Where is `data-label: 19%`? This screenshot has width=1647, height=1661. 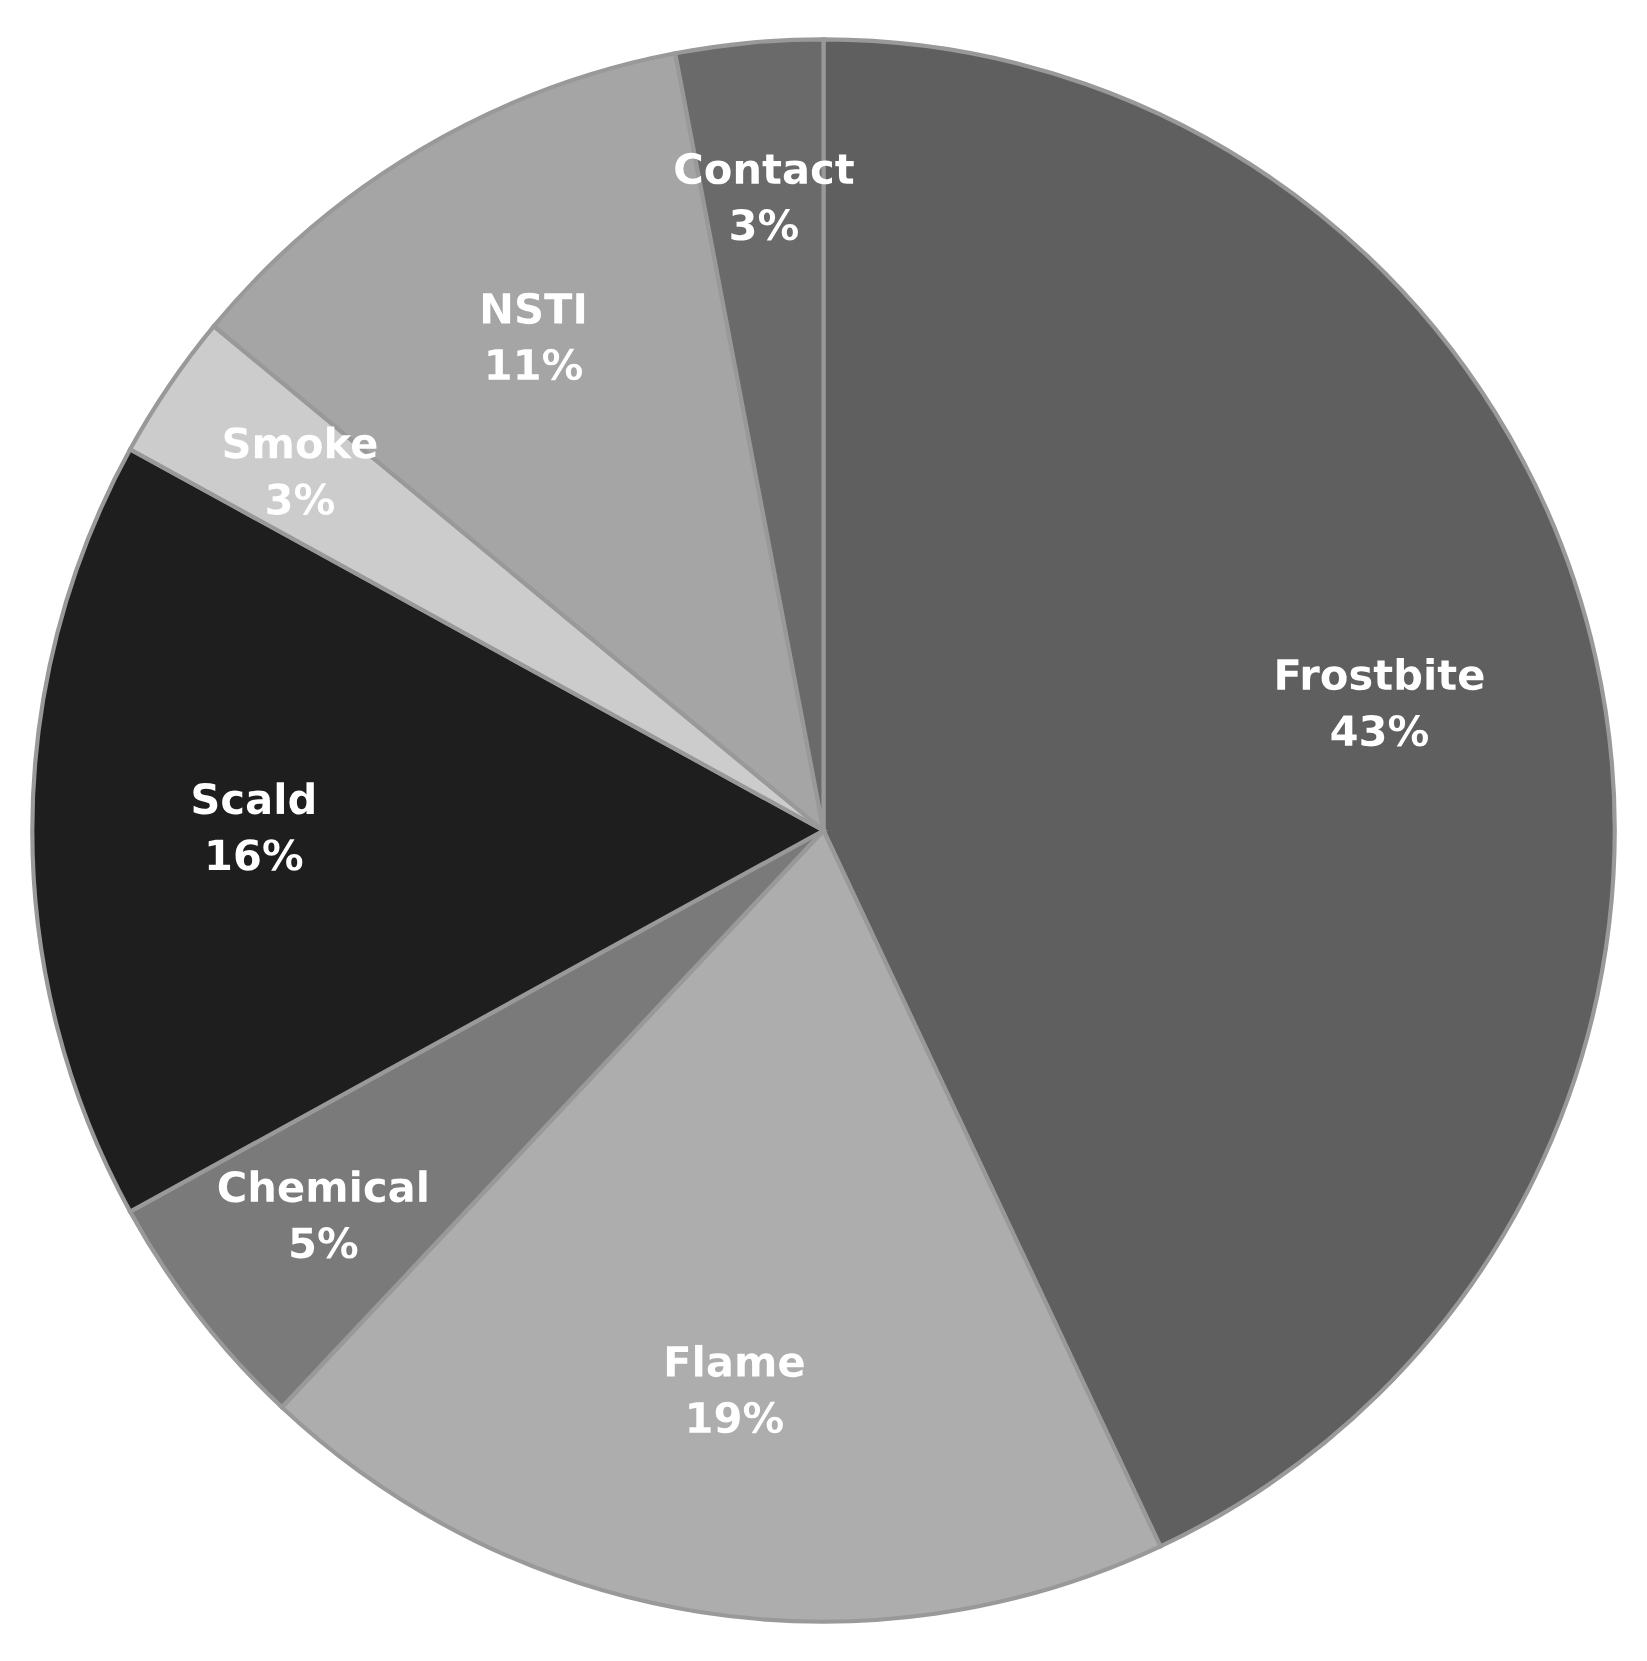 data-label: 19% is located at coordinates (736, 1417).